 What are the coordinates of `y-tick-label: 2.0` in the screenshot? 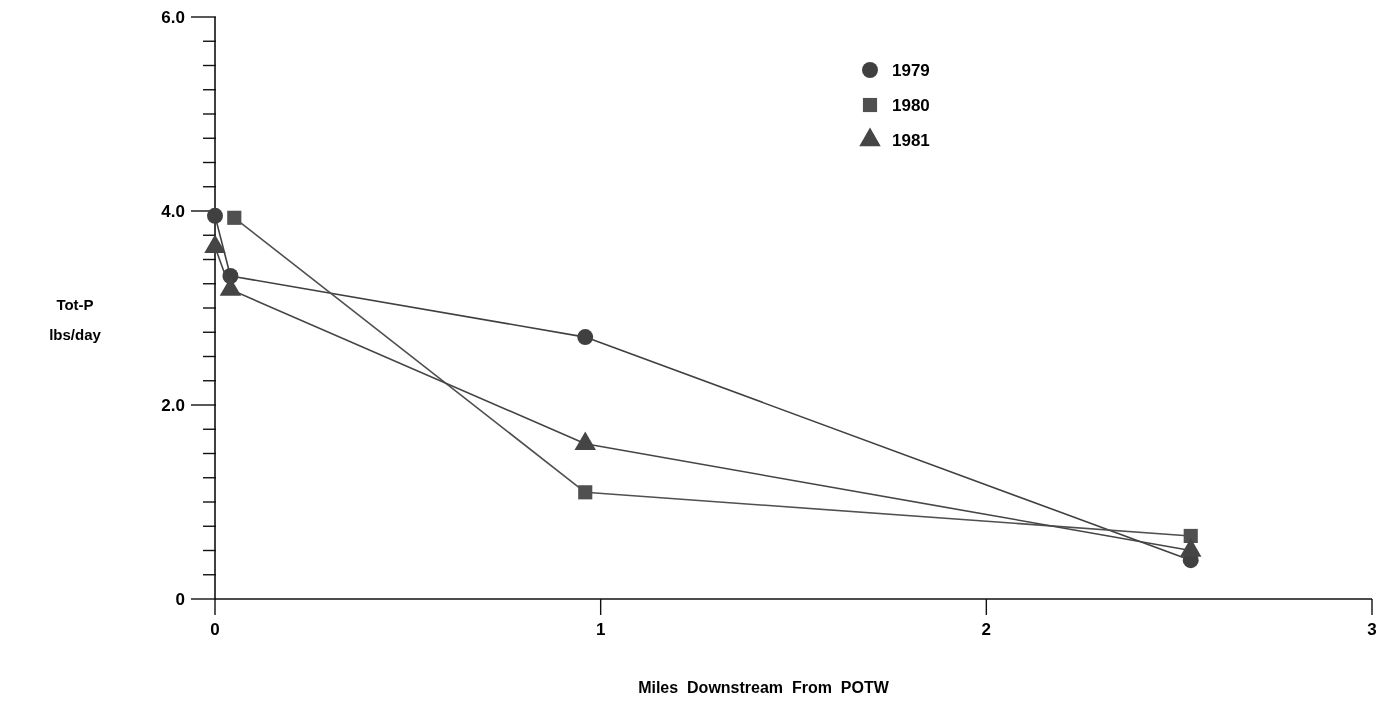 It's located at (173, 405).